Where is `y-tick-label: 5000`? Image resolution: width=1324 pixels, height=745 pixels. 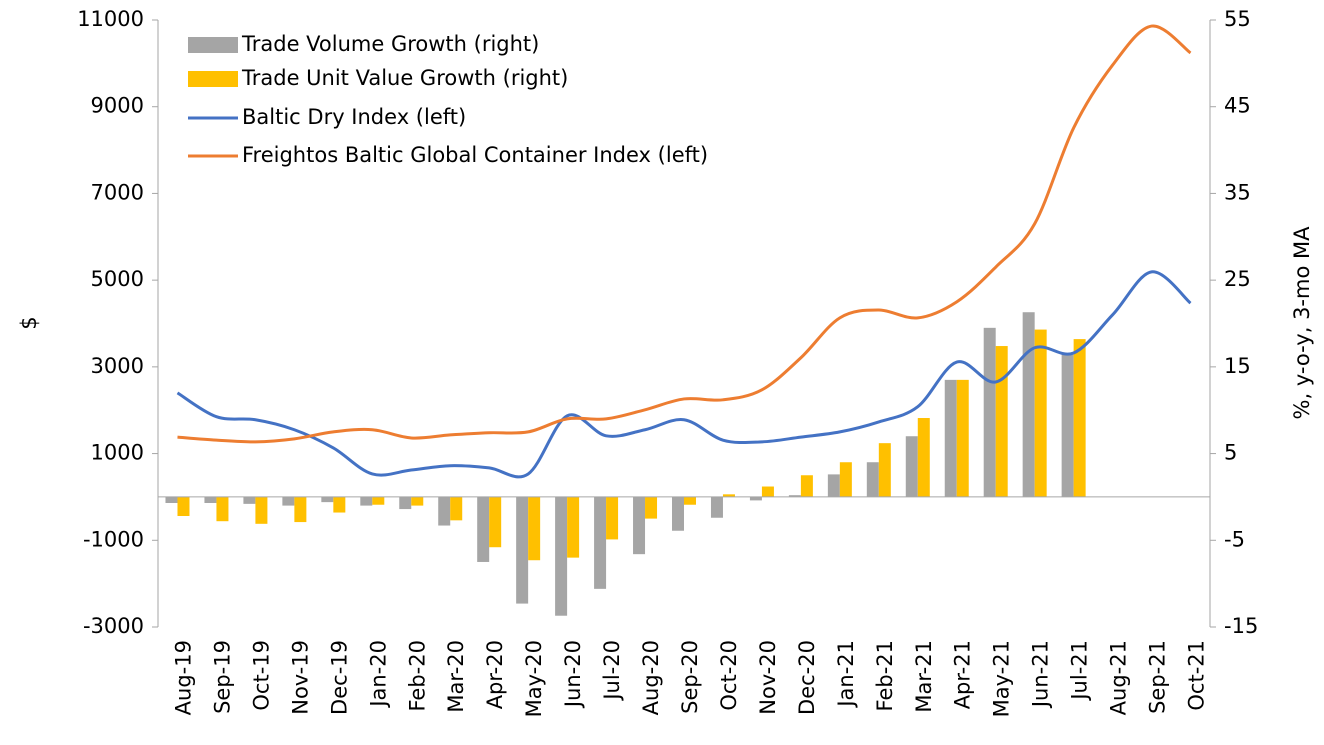
y-tick-label: 5000 is located at coordinates (117, 279).